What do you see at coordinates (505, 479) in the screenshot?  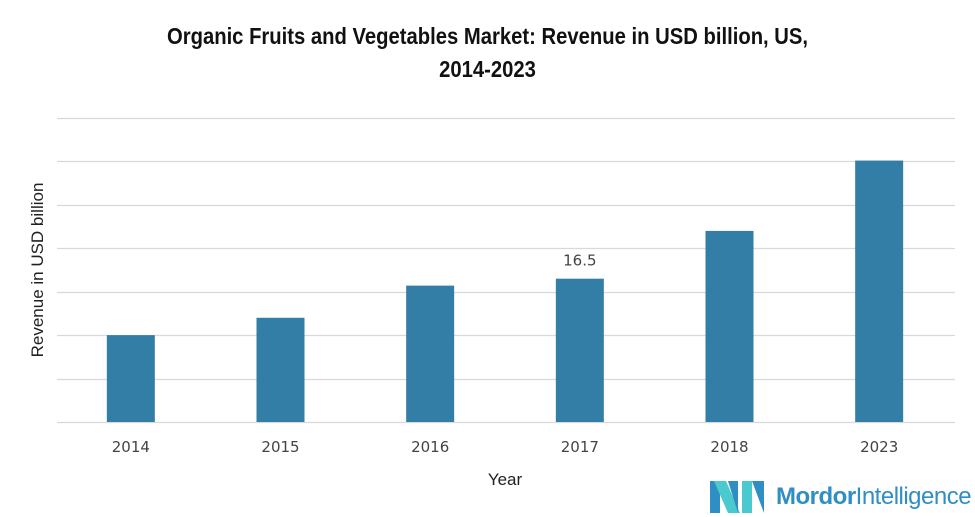 I see `x-axis-label: Year` at bounding box center [505, 479].